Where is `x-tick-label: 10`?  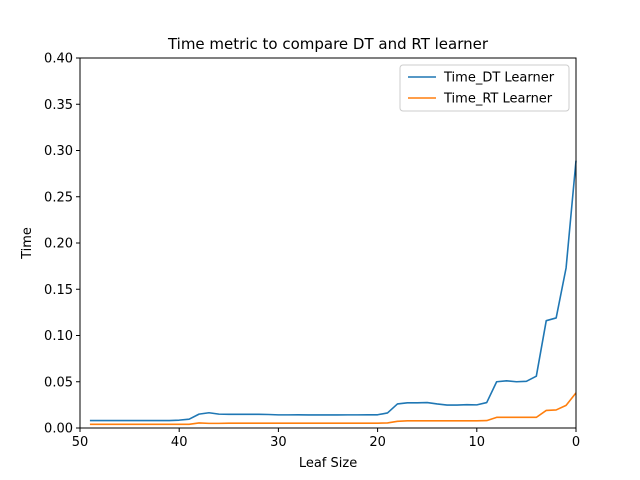
x-tick-label: 10 is located at coordinates (477, 442).